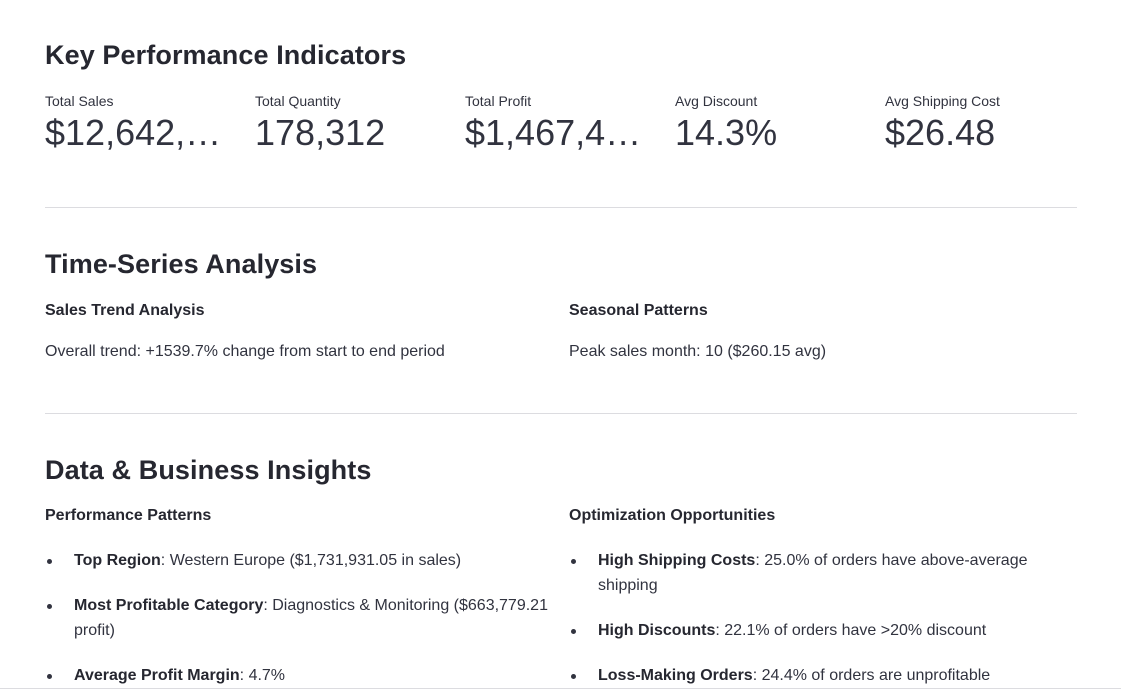  Describe the element at coordinates (226, 55) in the screenshot. I see `kpi-section-title: Key Performance Indicators` at that location.